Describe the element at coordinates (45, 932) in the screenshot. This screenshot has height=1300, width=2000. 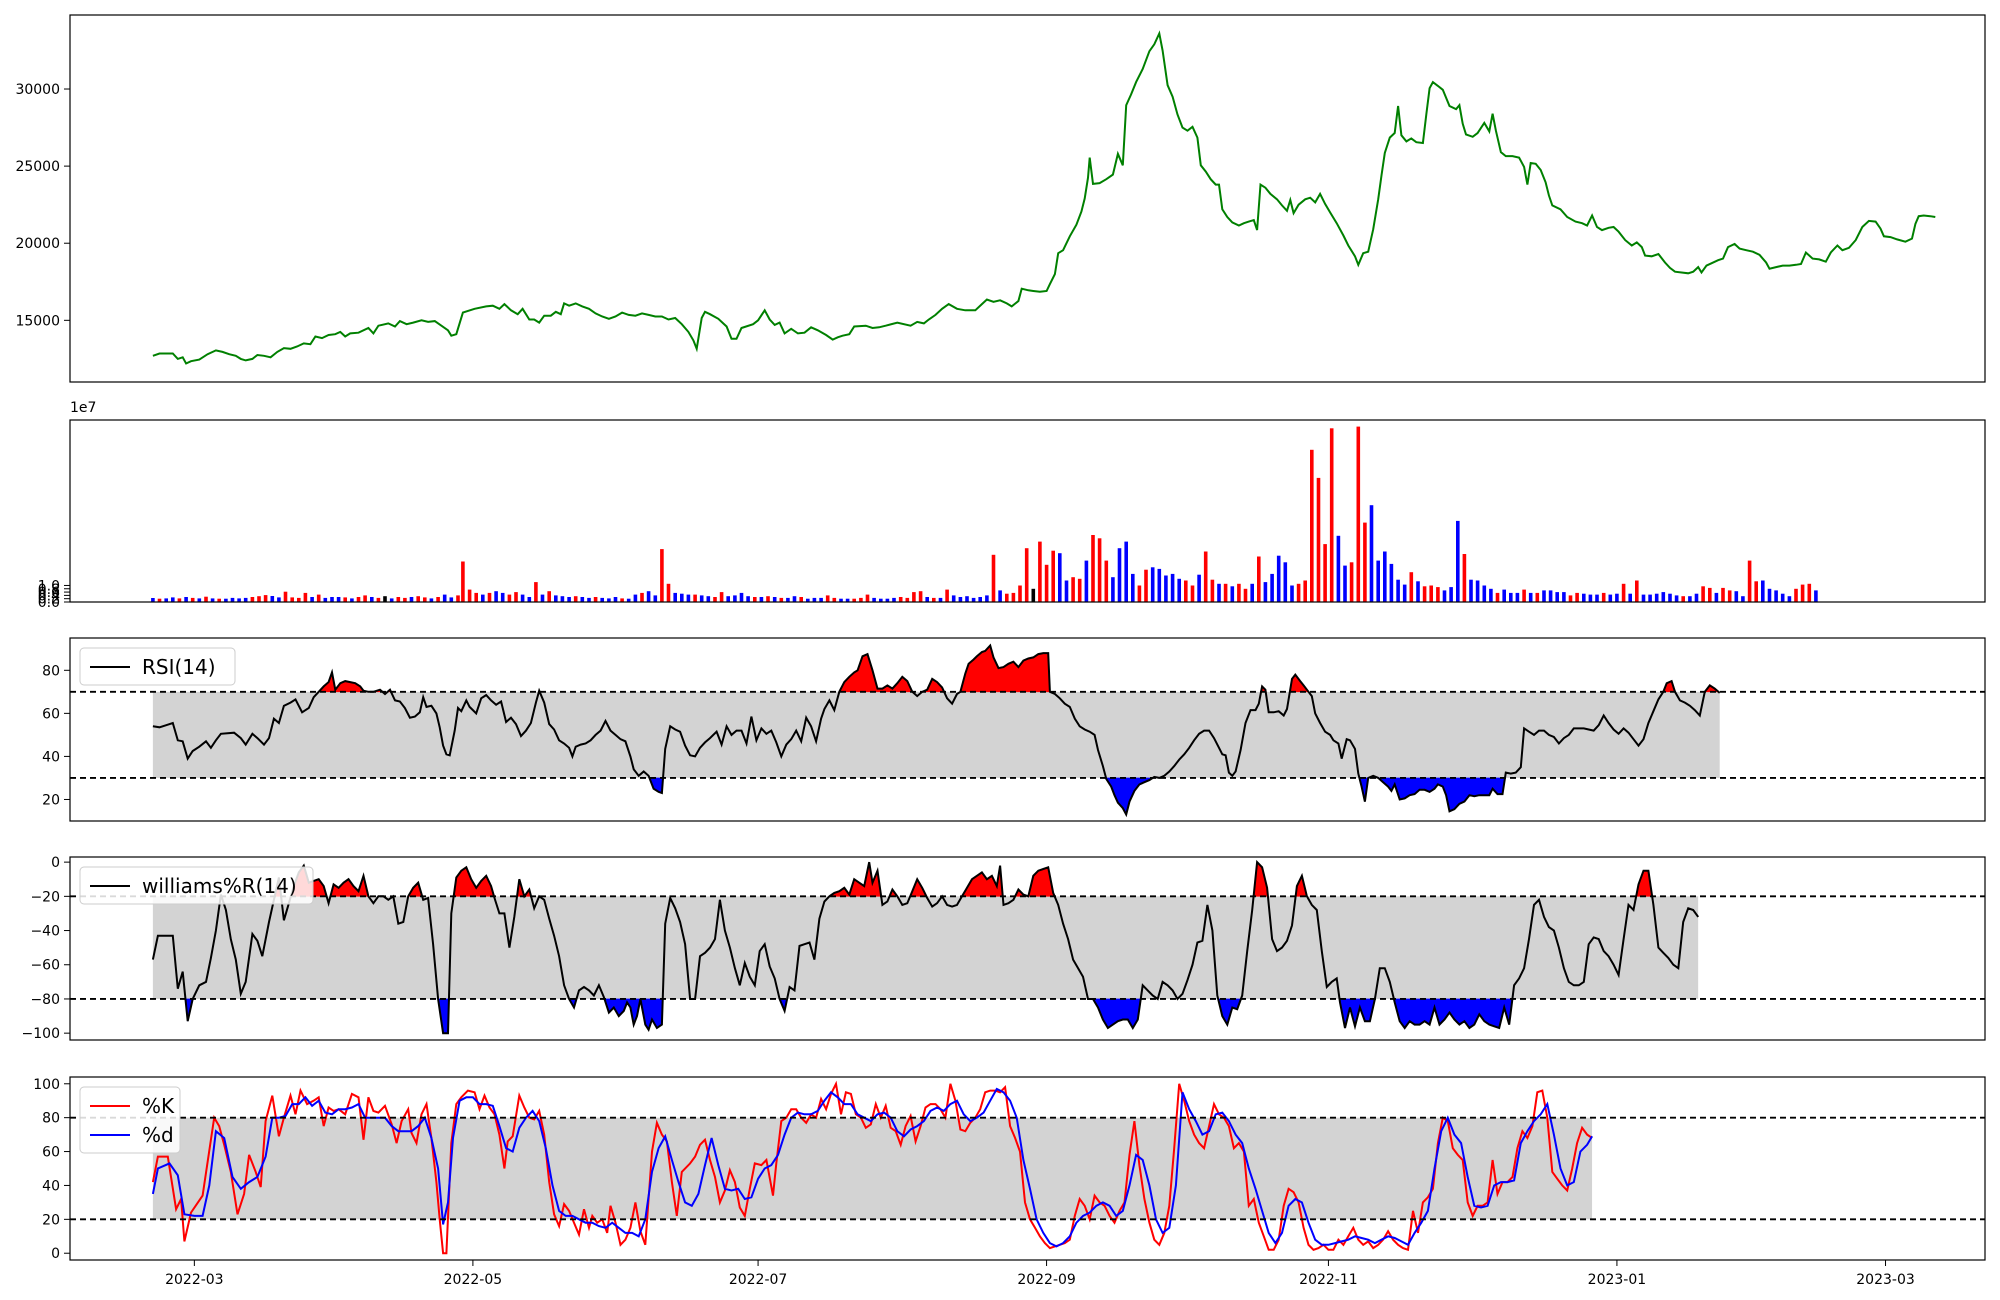
I see `y-tick-label: −40` at that location.